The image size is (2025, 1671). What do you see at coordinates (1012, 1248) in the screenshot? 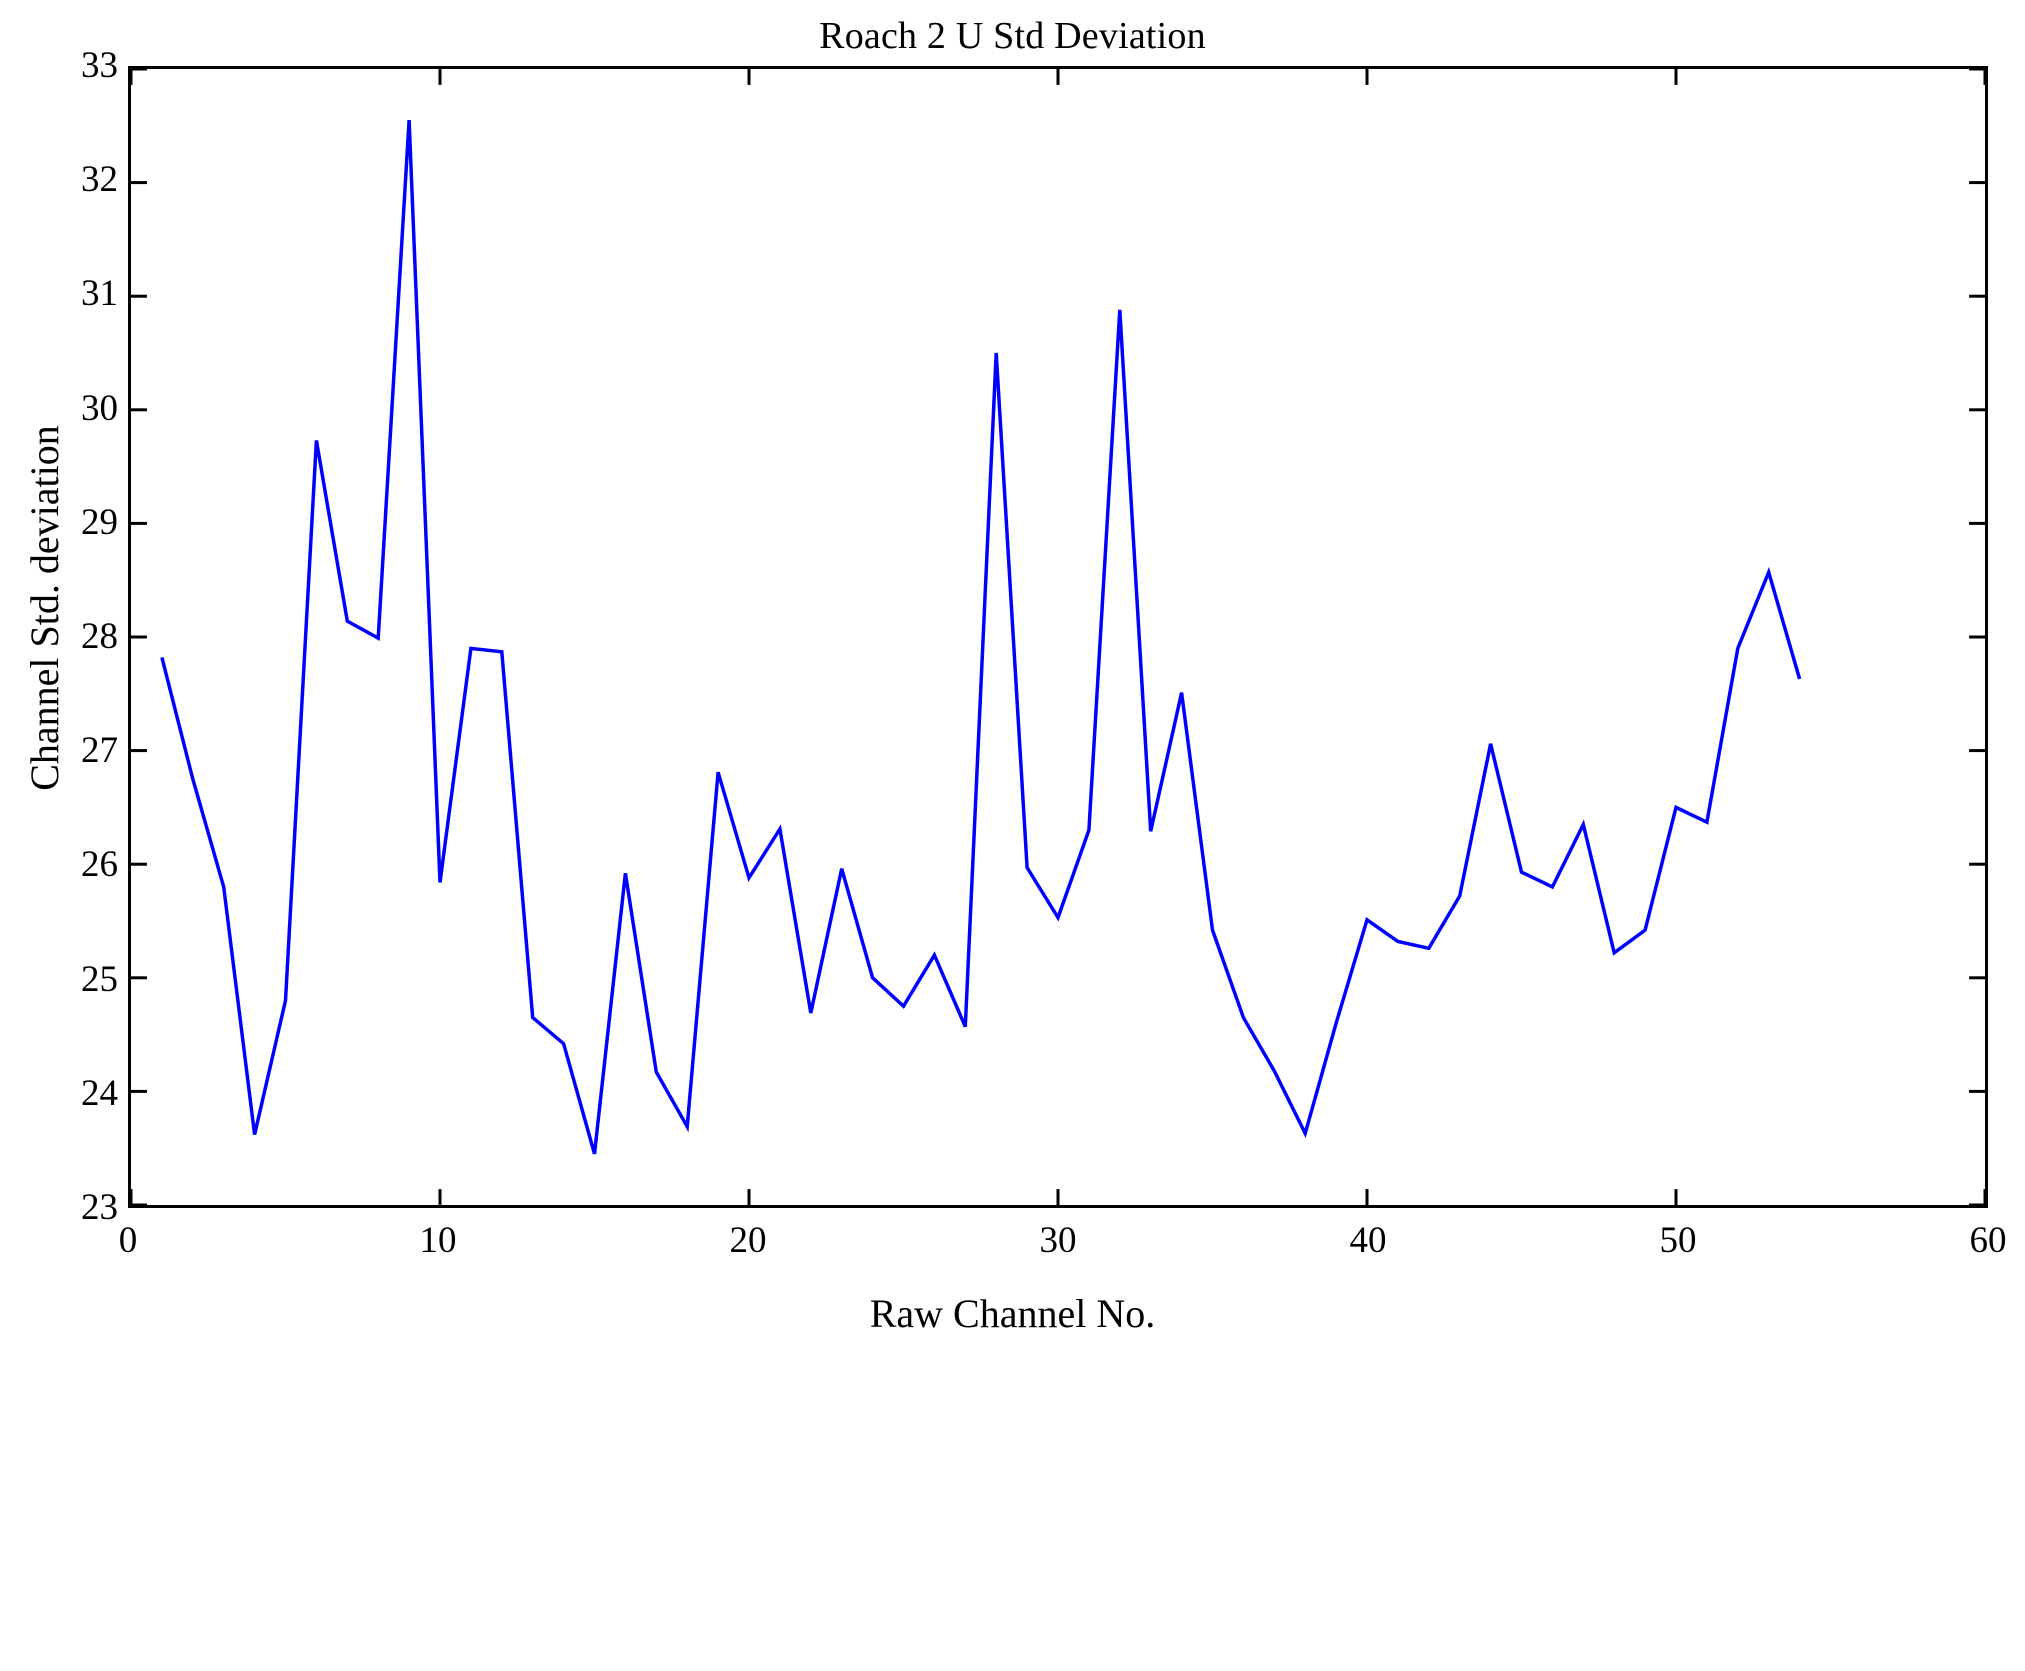
I see `x-axis-tick-labels: 0 10 20 30 40 50 60` at bounding box center [1012, 1248].